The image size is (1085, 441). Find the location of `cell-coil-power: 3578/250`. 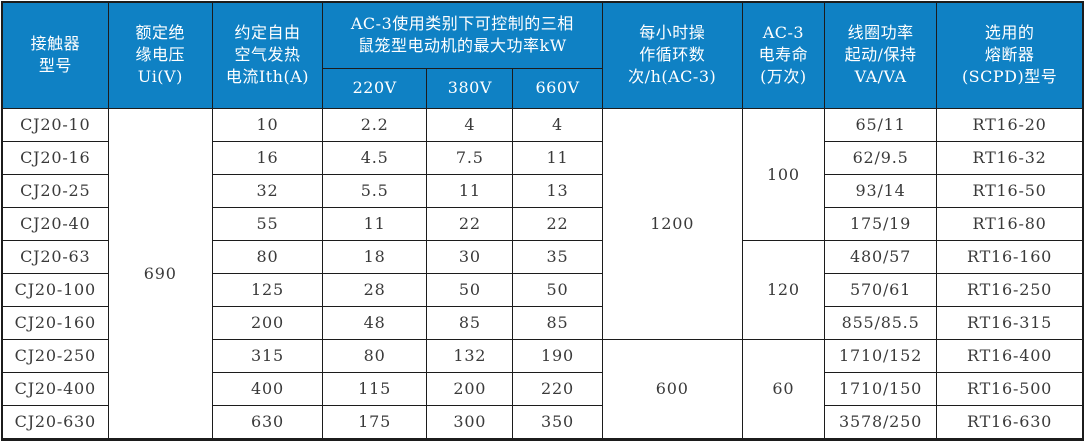

cell-coil-power: 3578/250 is located at coordinates (880, 422).